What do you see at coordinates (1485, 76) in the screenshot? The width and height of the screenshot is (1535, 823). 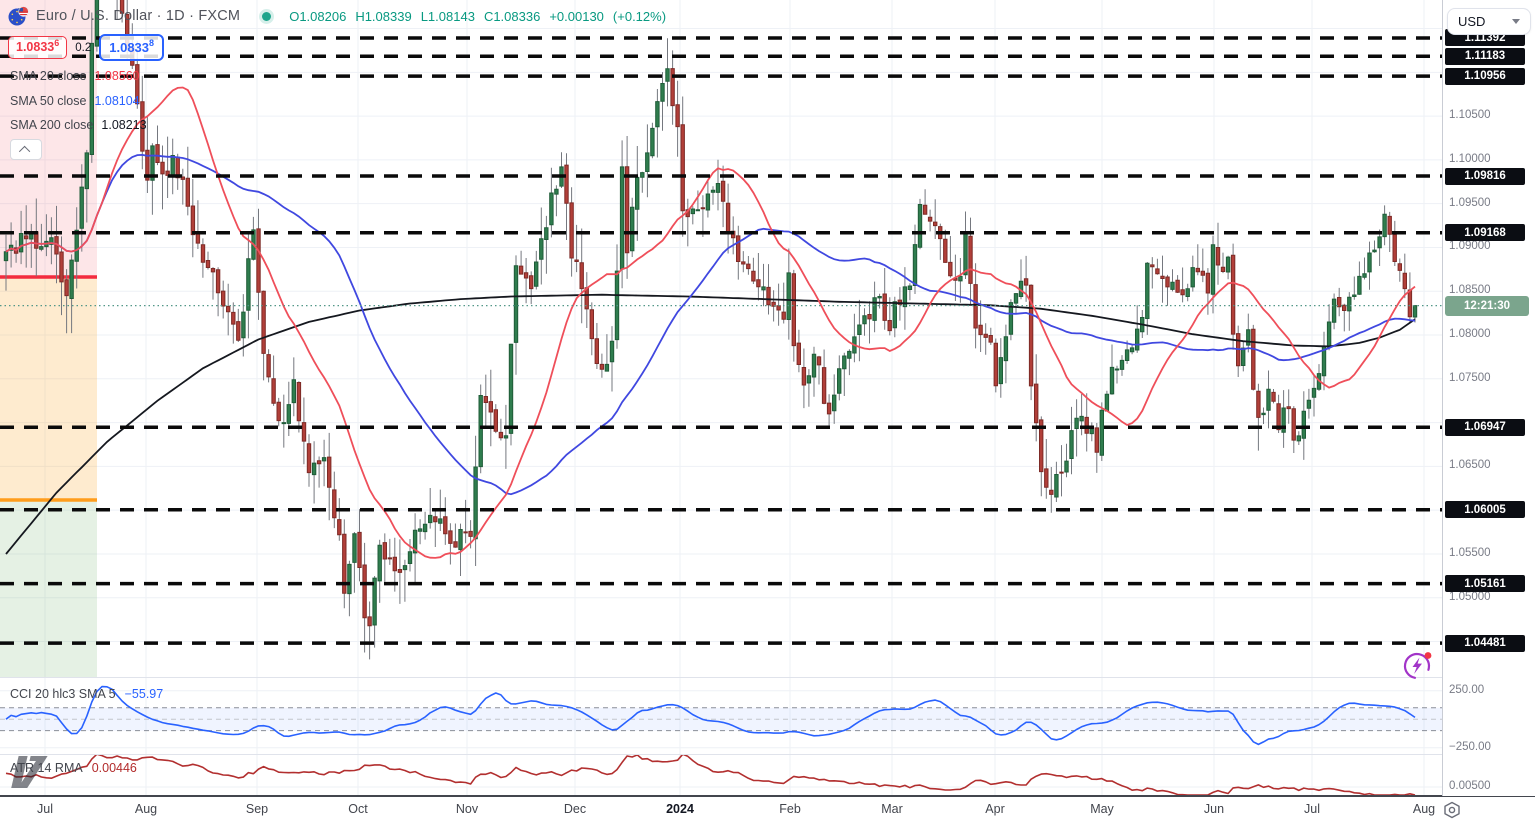 I see `level-price-label: 1.10956` at bounding box center [1485, 76].